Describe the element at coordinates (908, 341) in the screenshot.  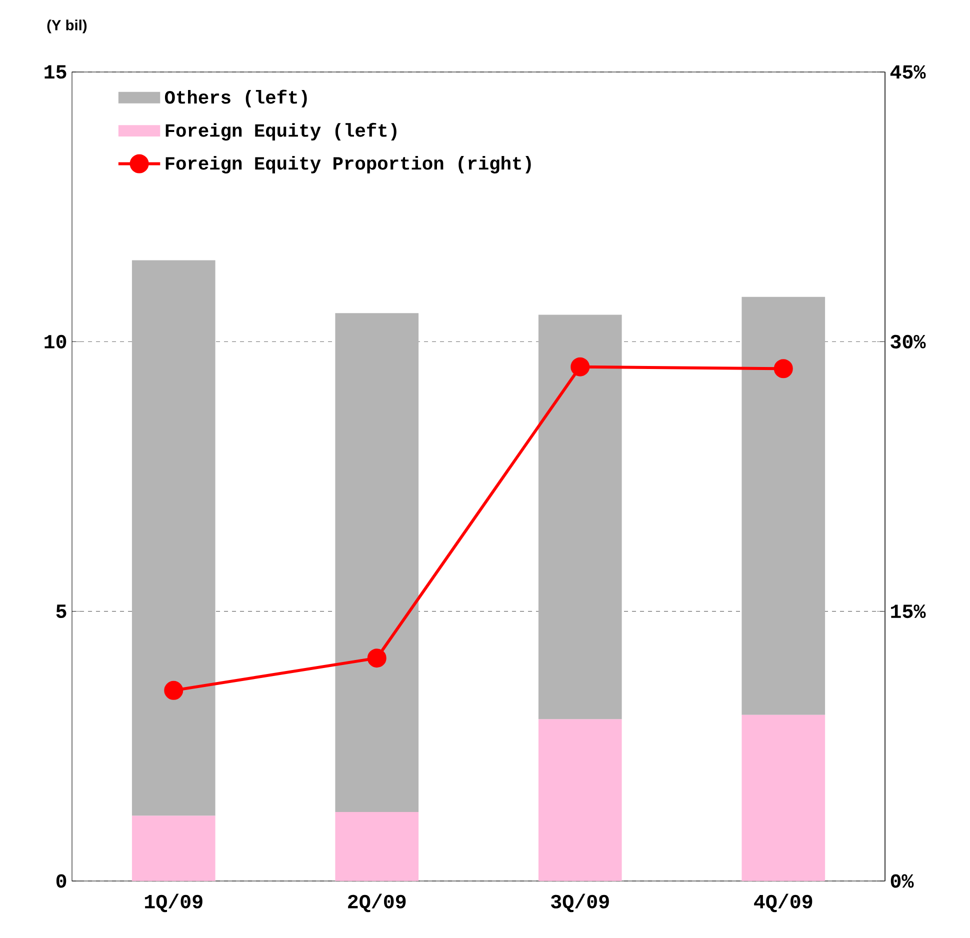
I see `y2-tick-label: 30%` at that location.